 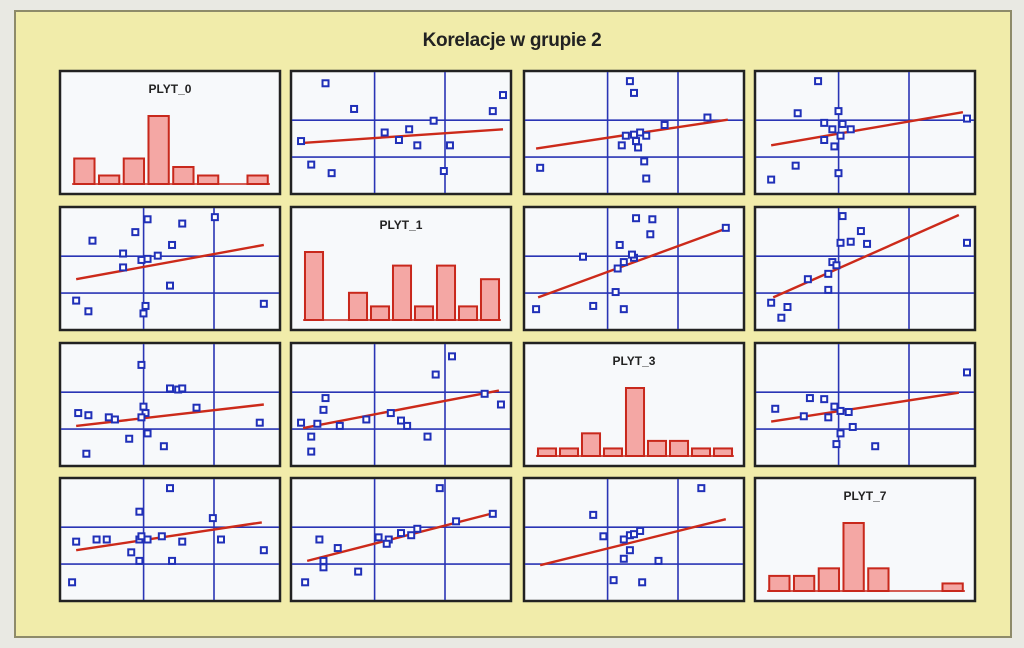 What do you see at coordinates (170, 268) in the screenshot?
I see `panel-r1c0` at bounding box center [170, 268].